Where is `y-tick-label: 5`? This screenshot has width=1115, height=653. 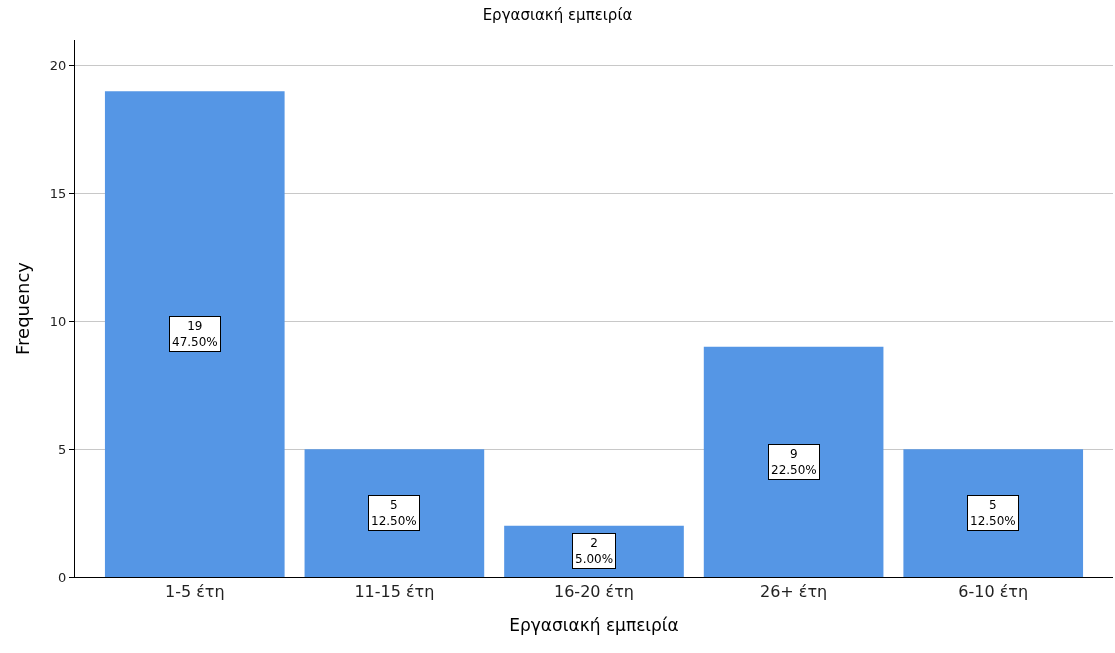 y-tick-label: 5 is located at coordinates (62, 449).